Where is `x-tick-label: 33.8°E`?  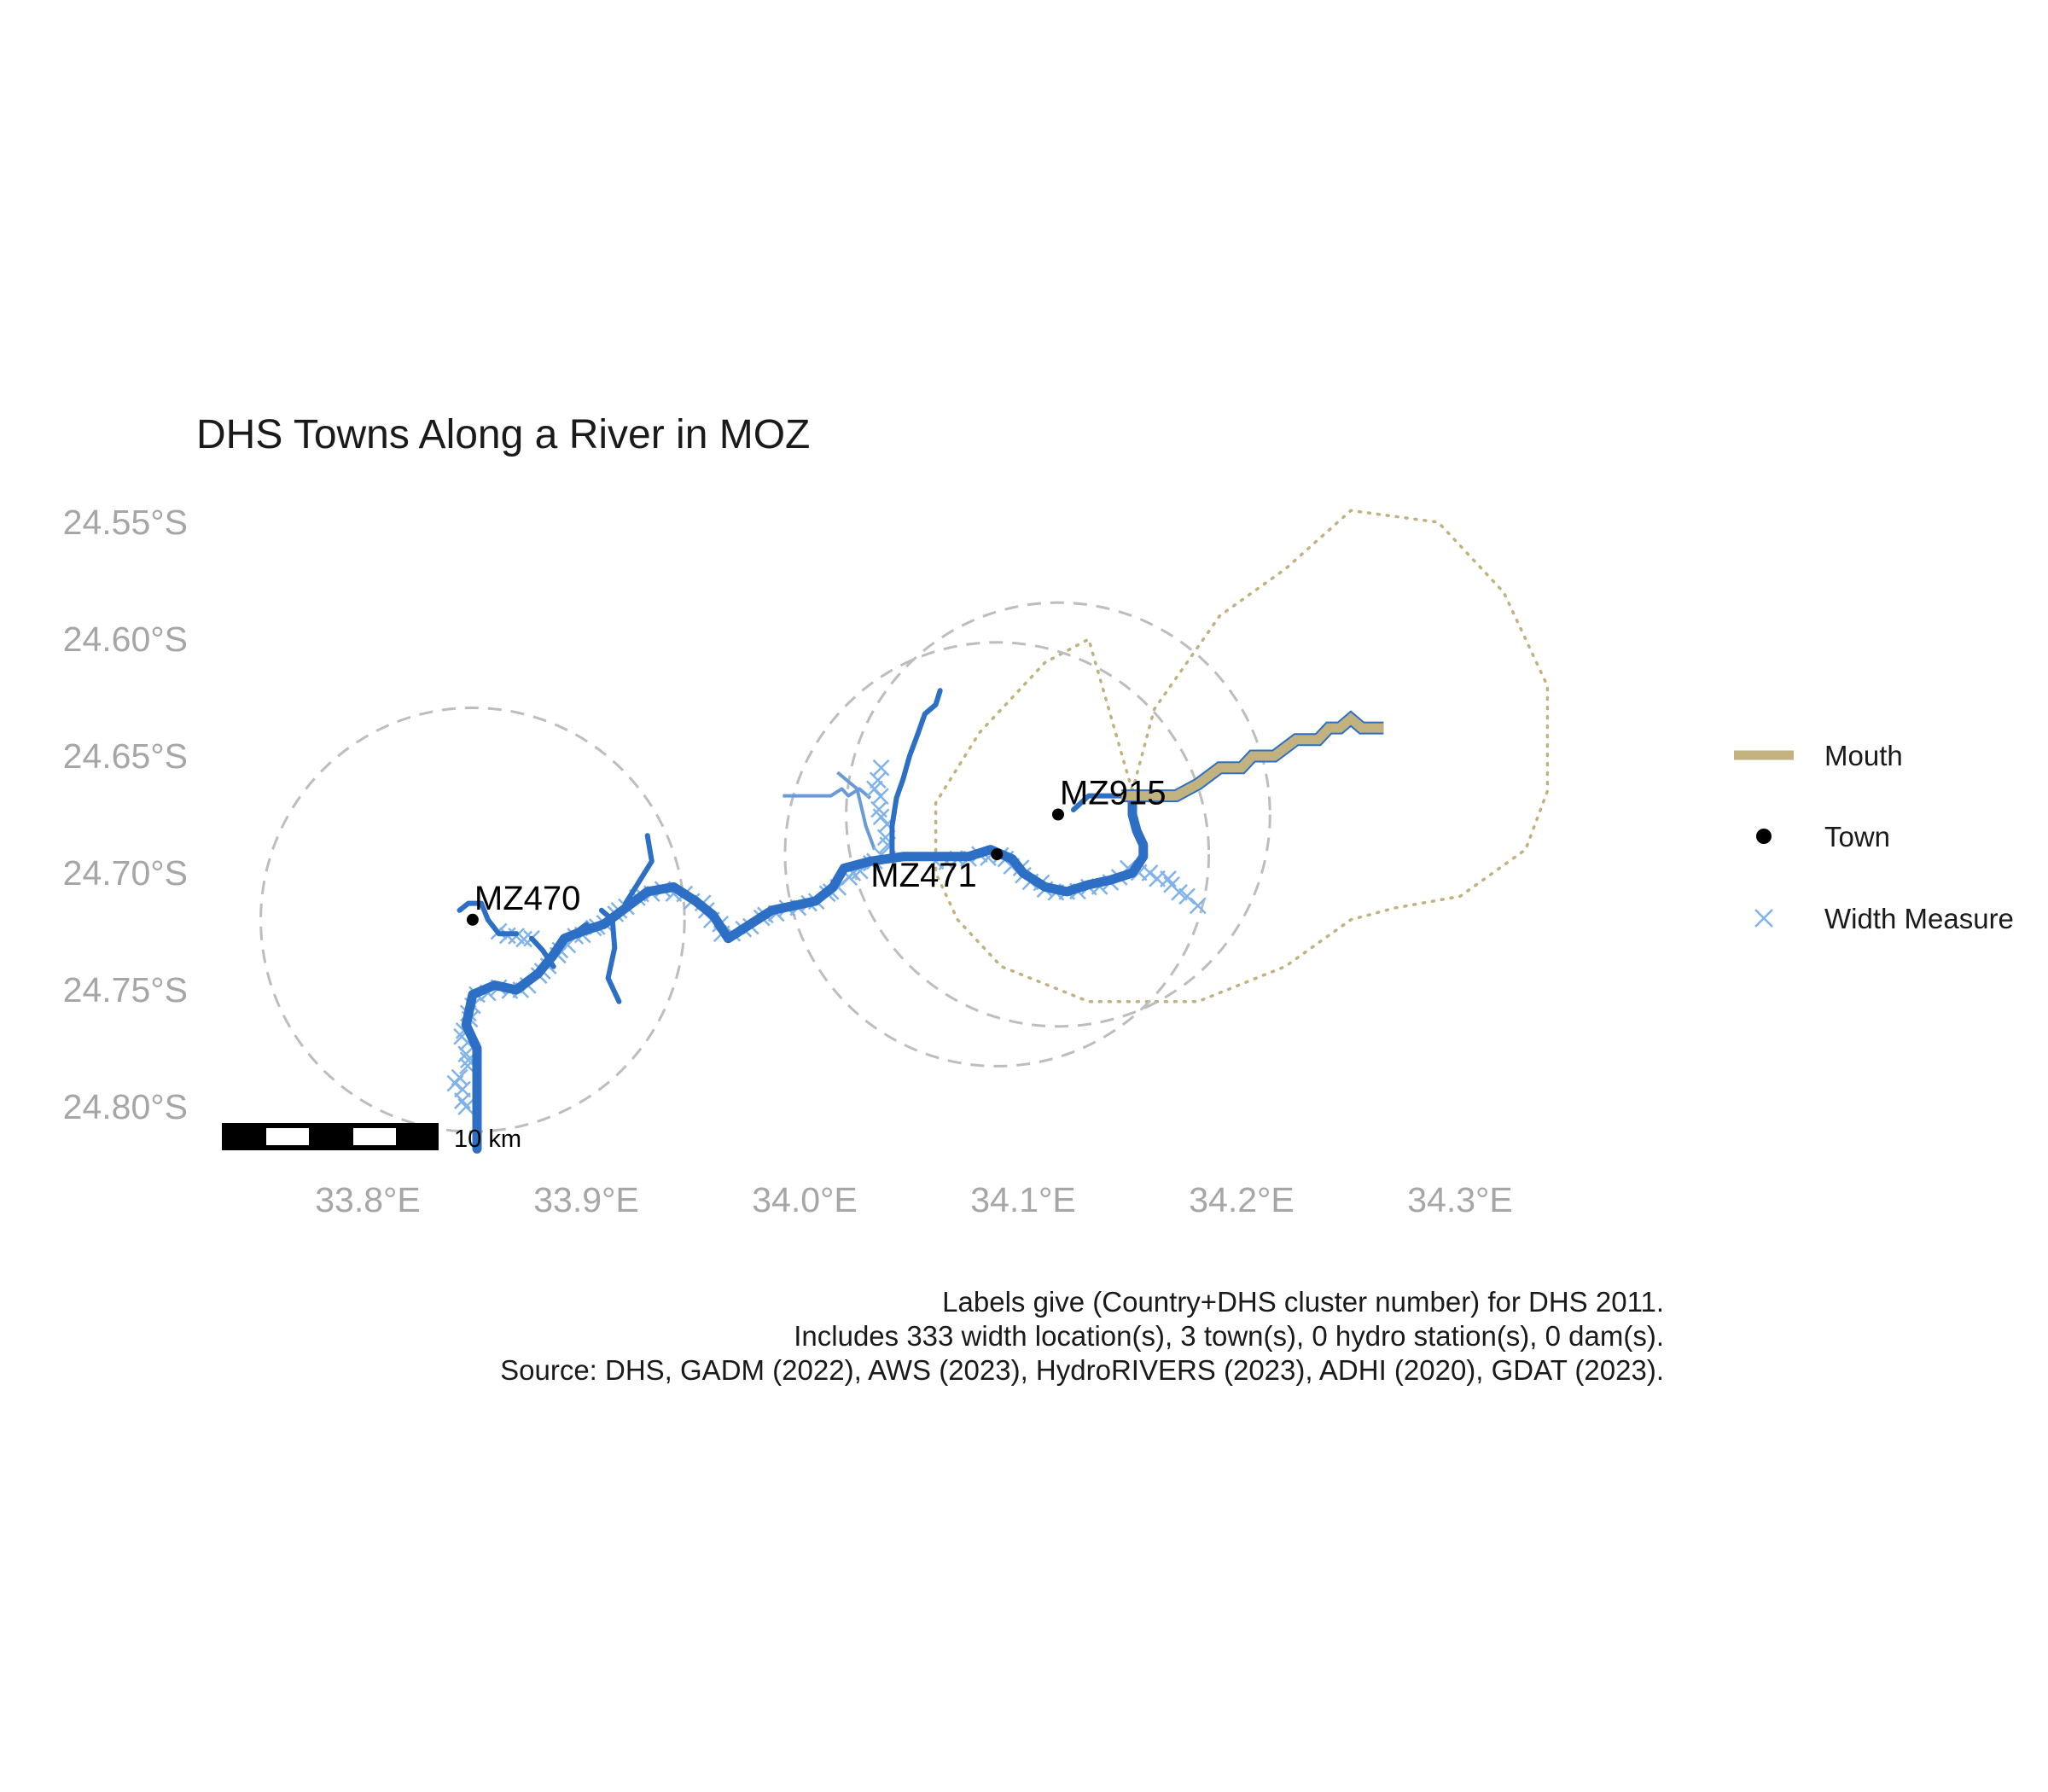
x-tick-label: 33.8°E is located at coordinates (368, 1199).